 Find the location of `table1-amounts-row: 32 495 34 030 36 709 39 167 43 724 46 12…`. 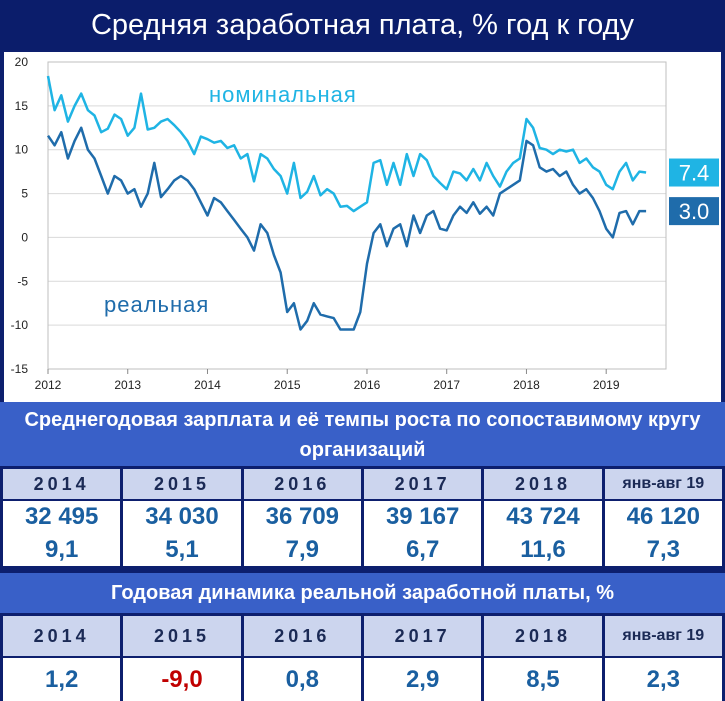

table1-amounts-row: 32 495 34 030 36 709 39 167 43 724 46 12… is located at coordinates (362, 517).